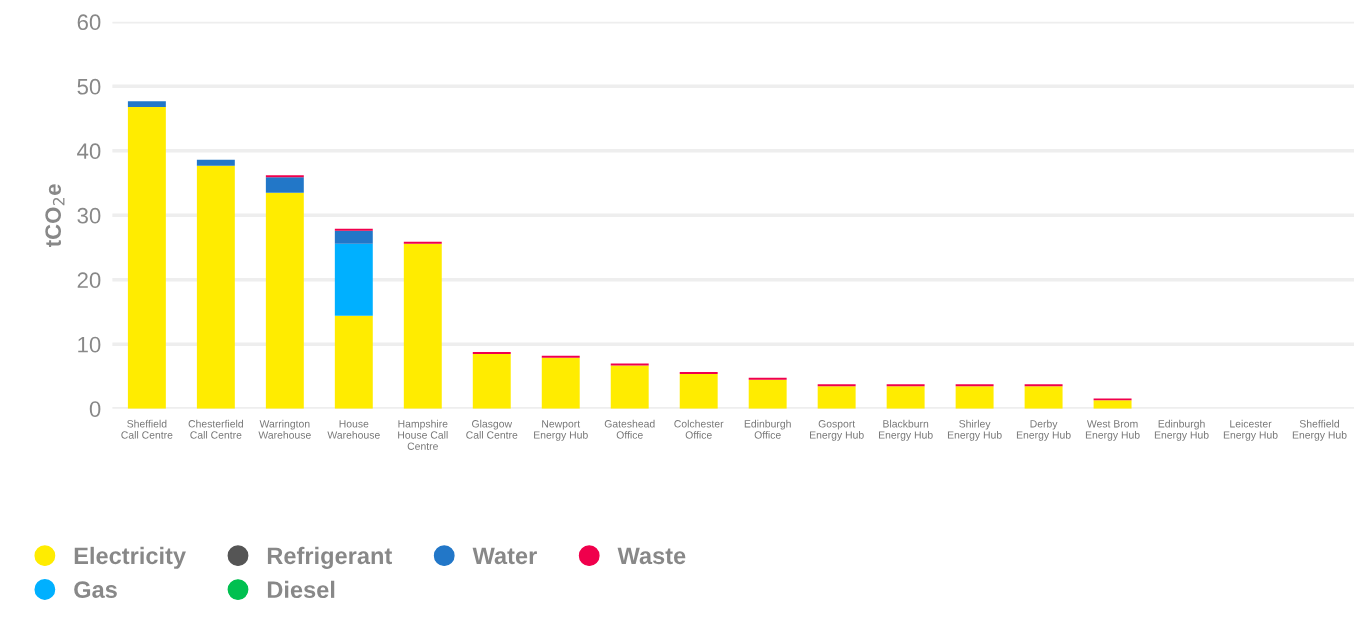 The height and width of the screenshot is (624, 1354). Describe the element at coordinates (89, 215) in the screenshot. I see `y-tick-label: 30` at that location.